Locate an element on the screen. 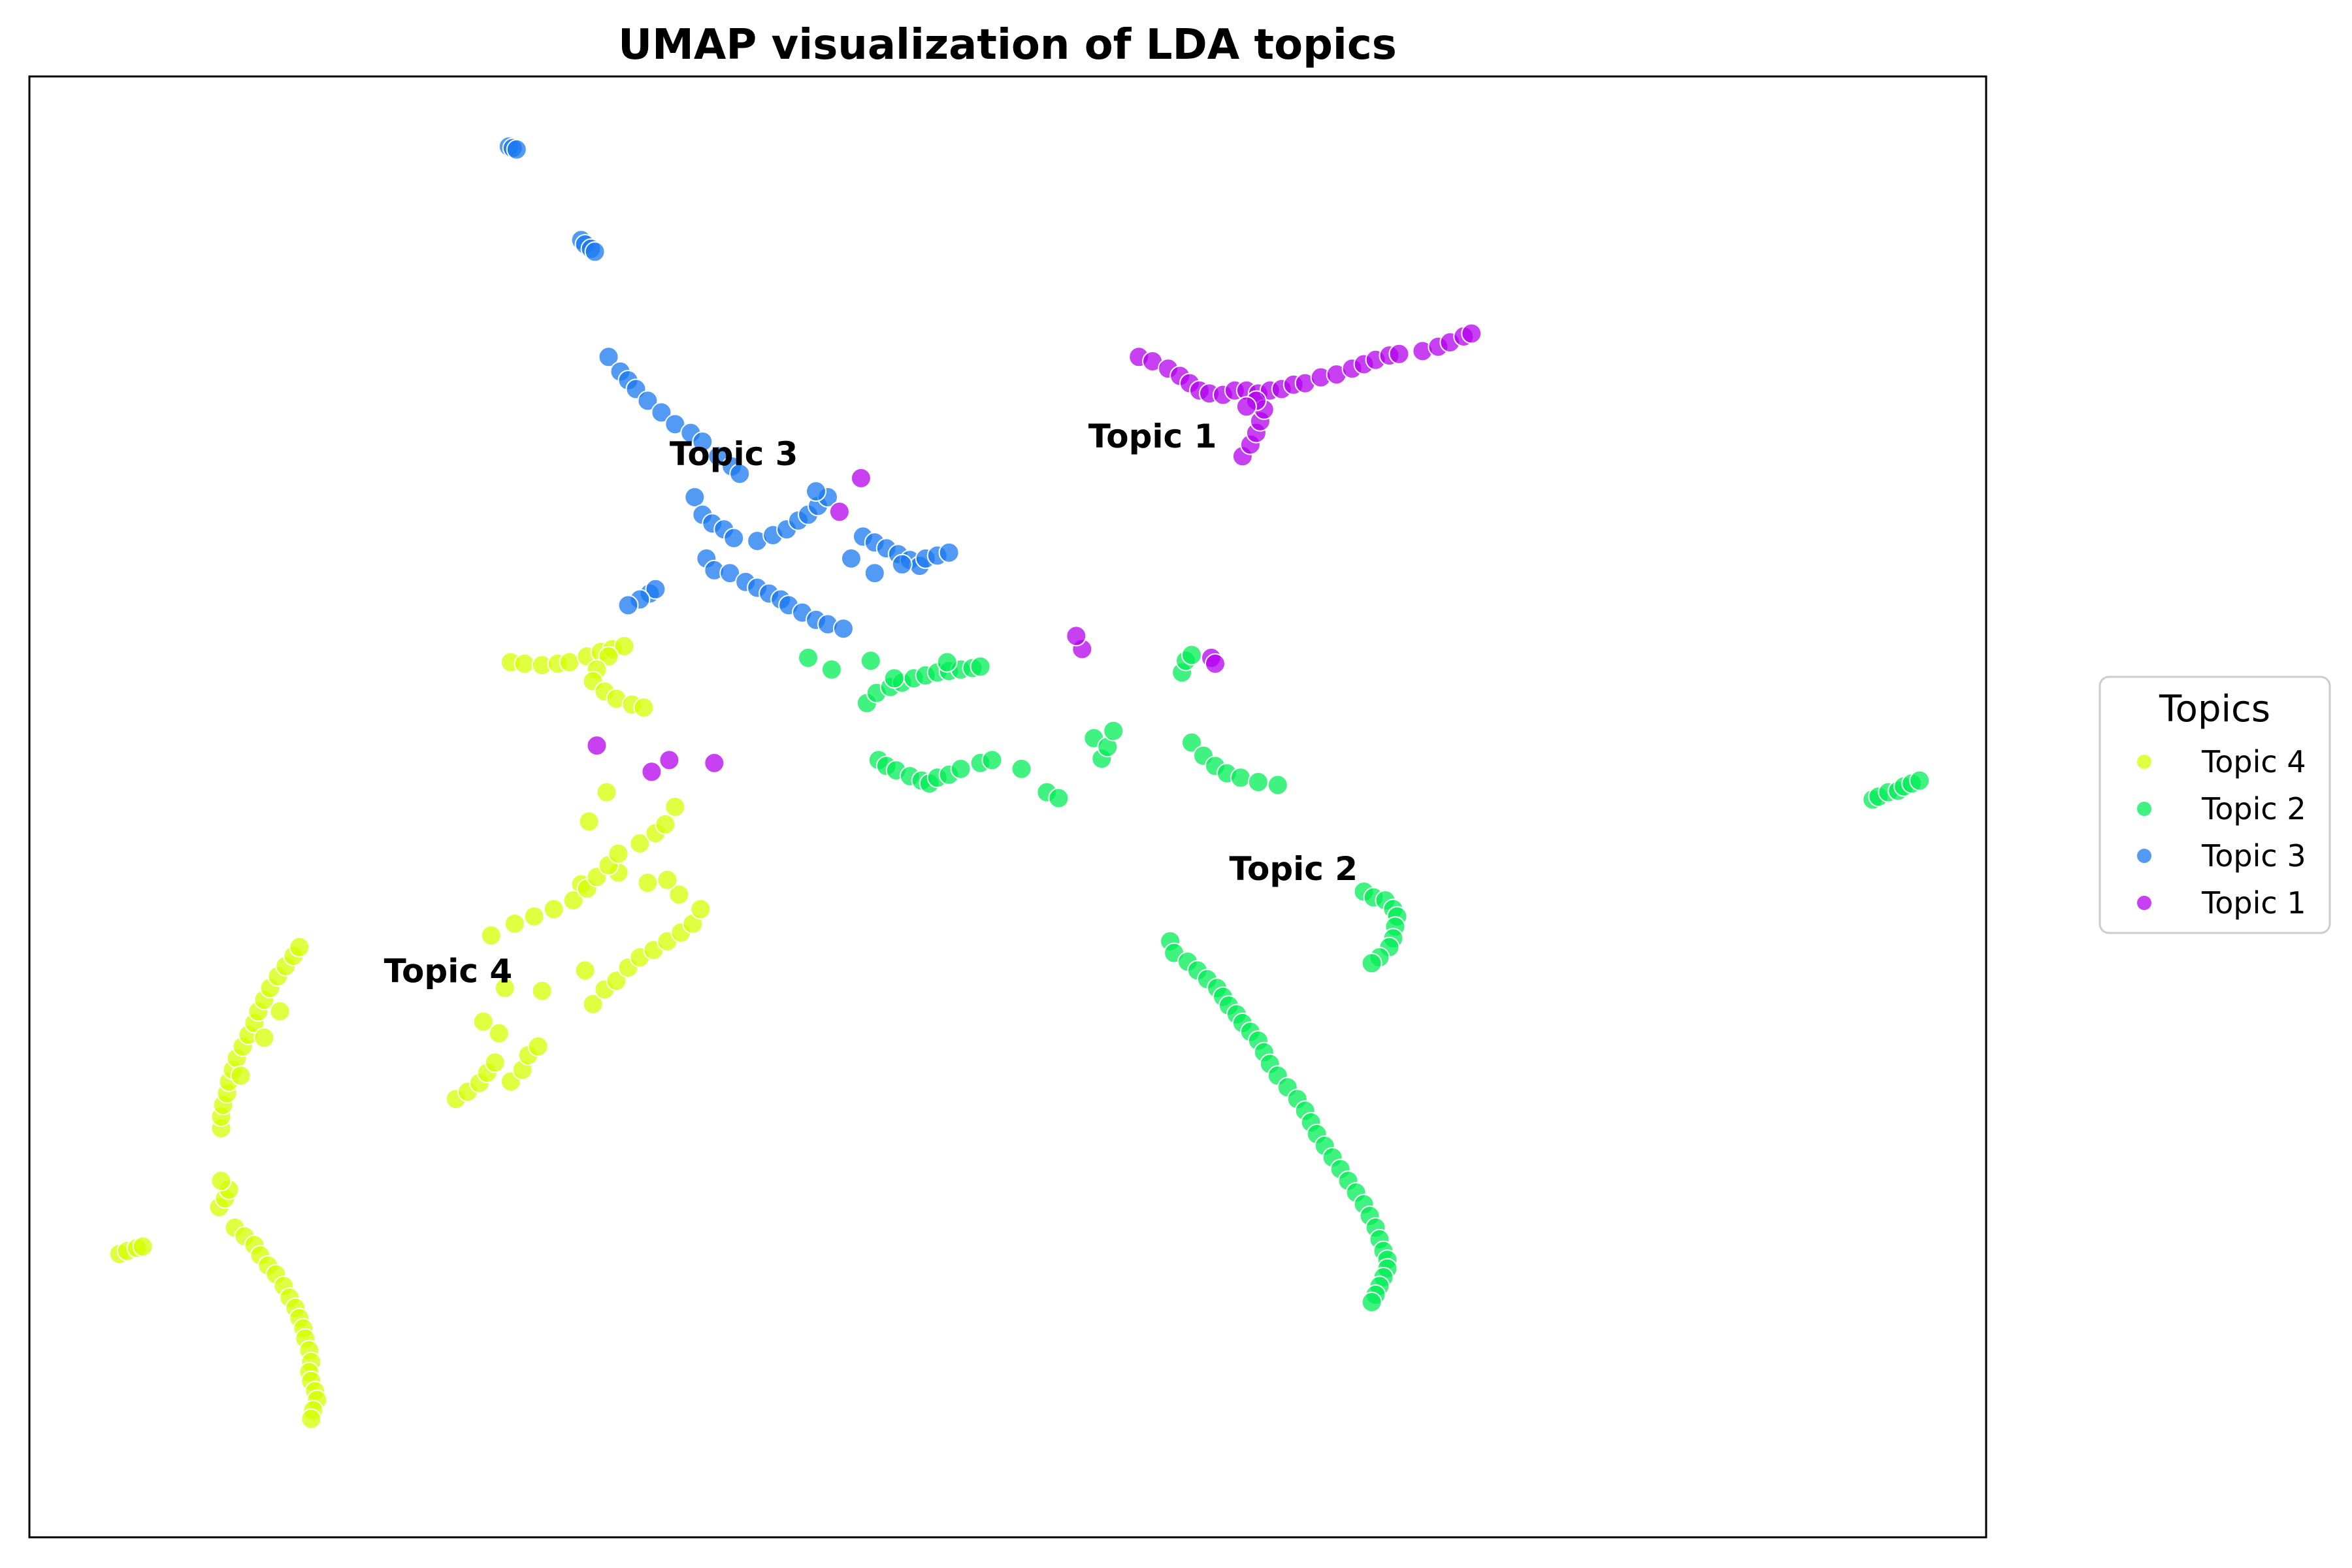 The image size is (2352, 1568). cluster-label-topic-2: Topic 2 is located at coordinates (1294, 869).